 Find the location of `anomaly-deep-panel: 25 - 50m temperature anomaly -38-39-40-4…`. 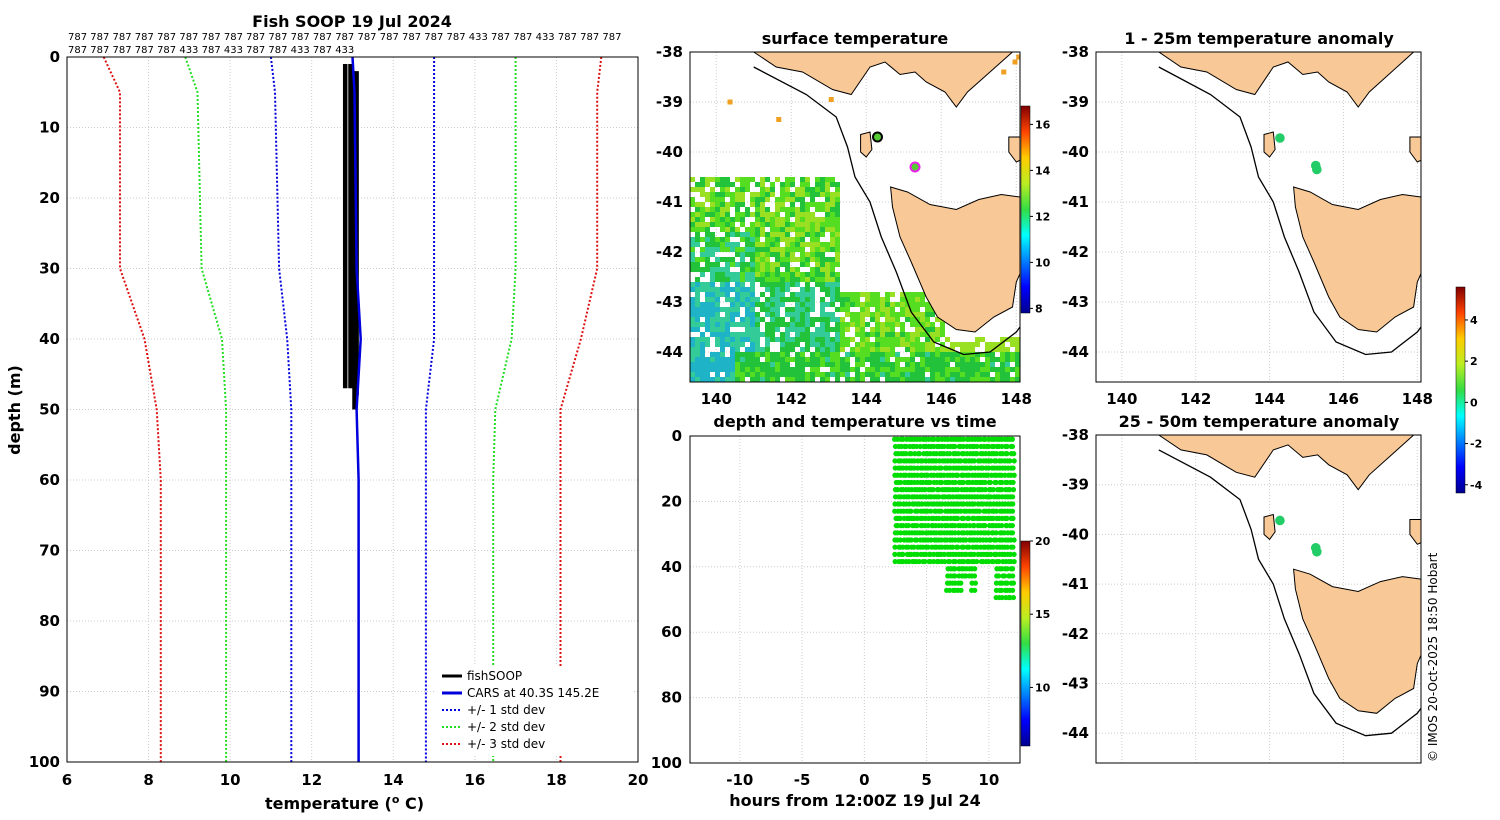

anomaly-deep-panel: 25 - 50m temperature anomaly -38-39-40-4… is located at coordinates (1242, 588).